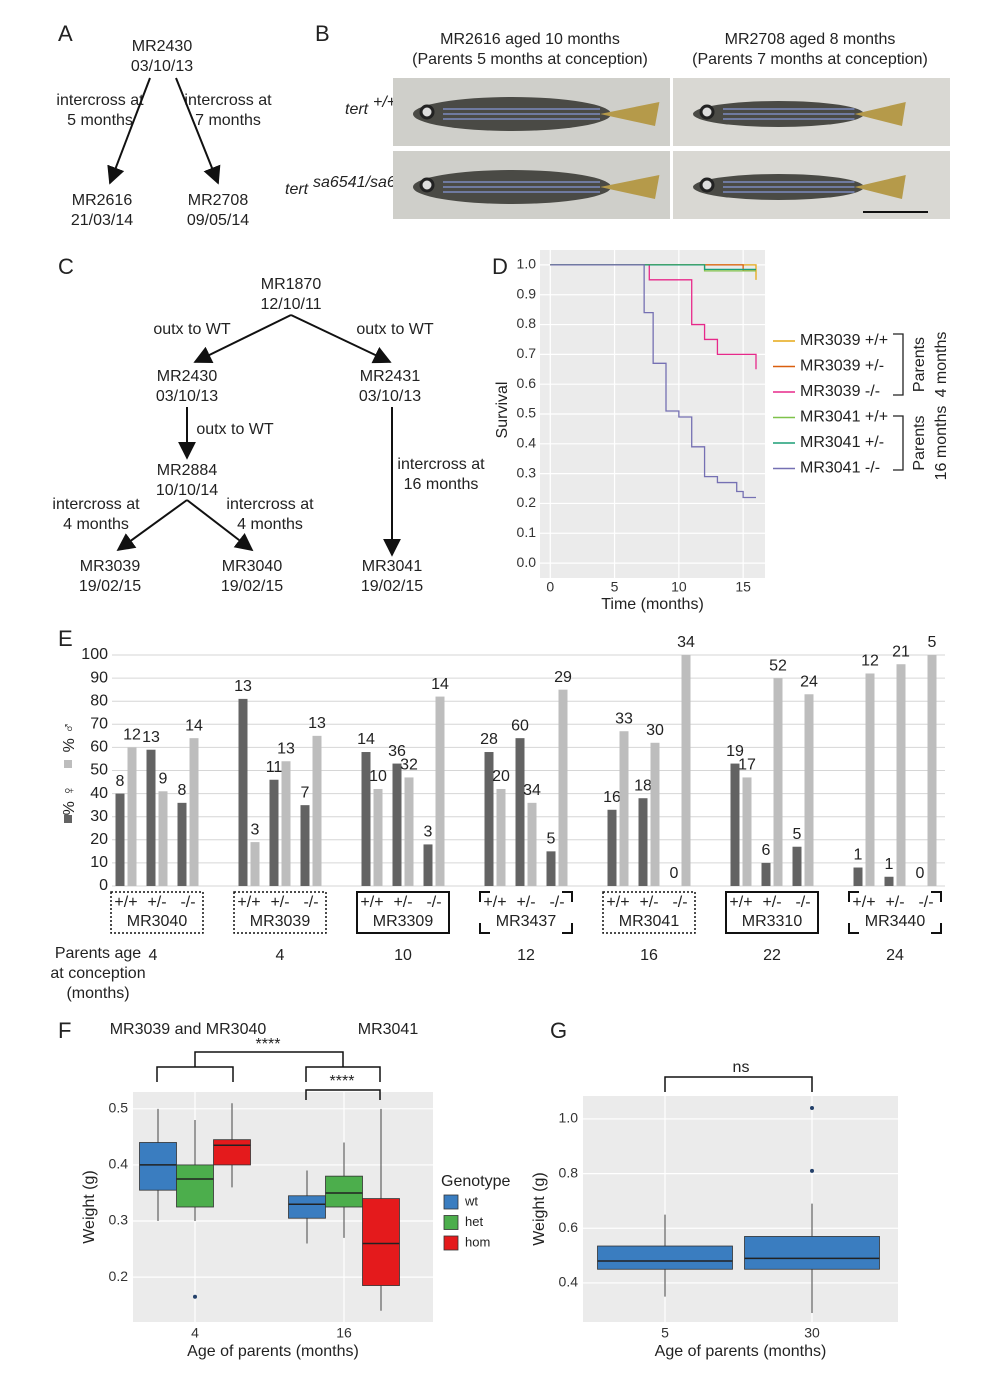 The image size is (1000, 1385). I want to click on node-date: 21/03/14, so click(102, 220).